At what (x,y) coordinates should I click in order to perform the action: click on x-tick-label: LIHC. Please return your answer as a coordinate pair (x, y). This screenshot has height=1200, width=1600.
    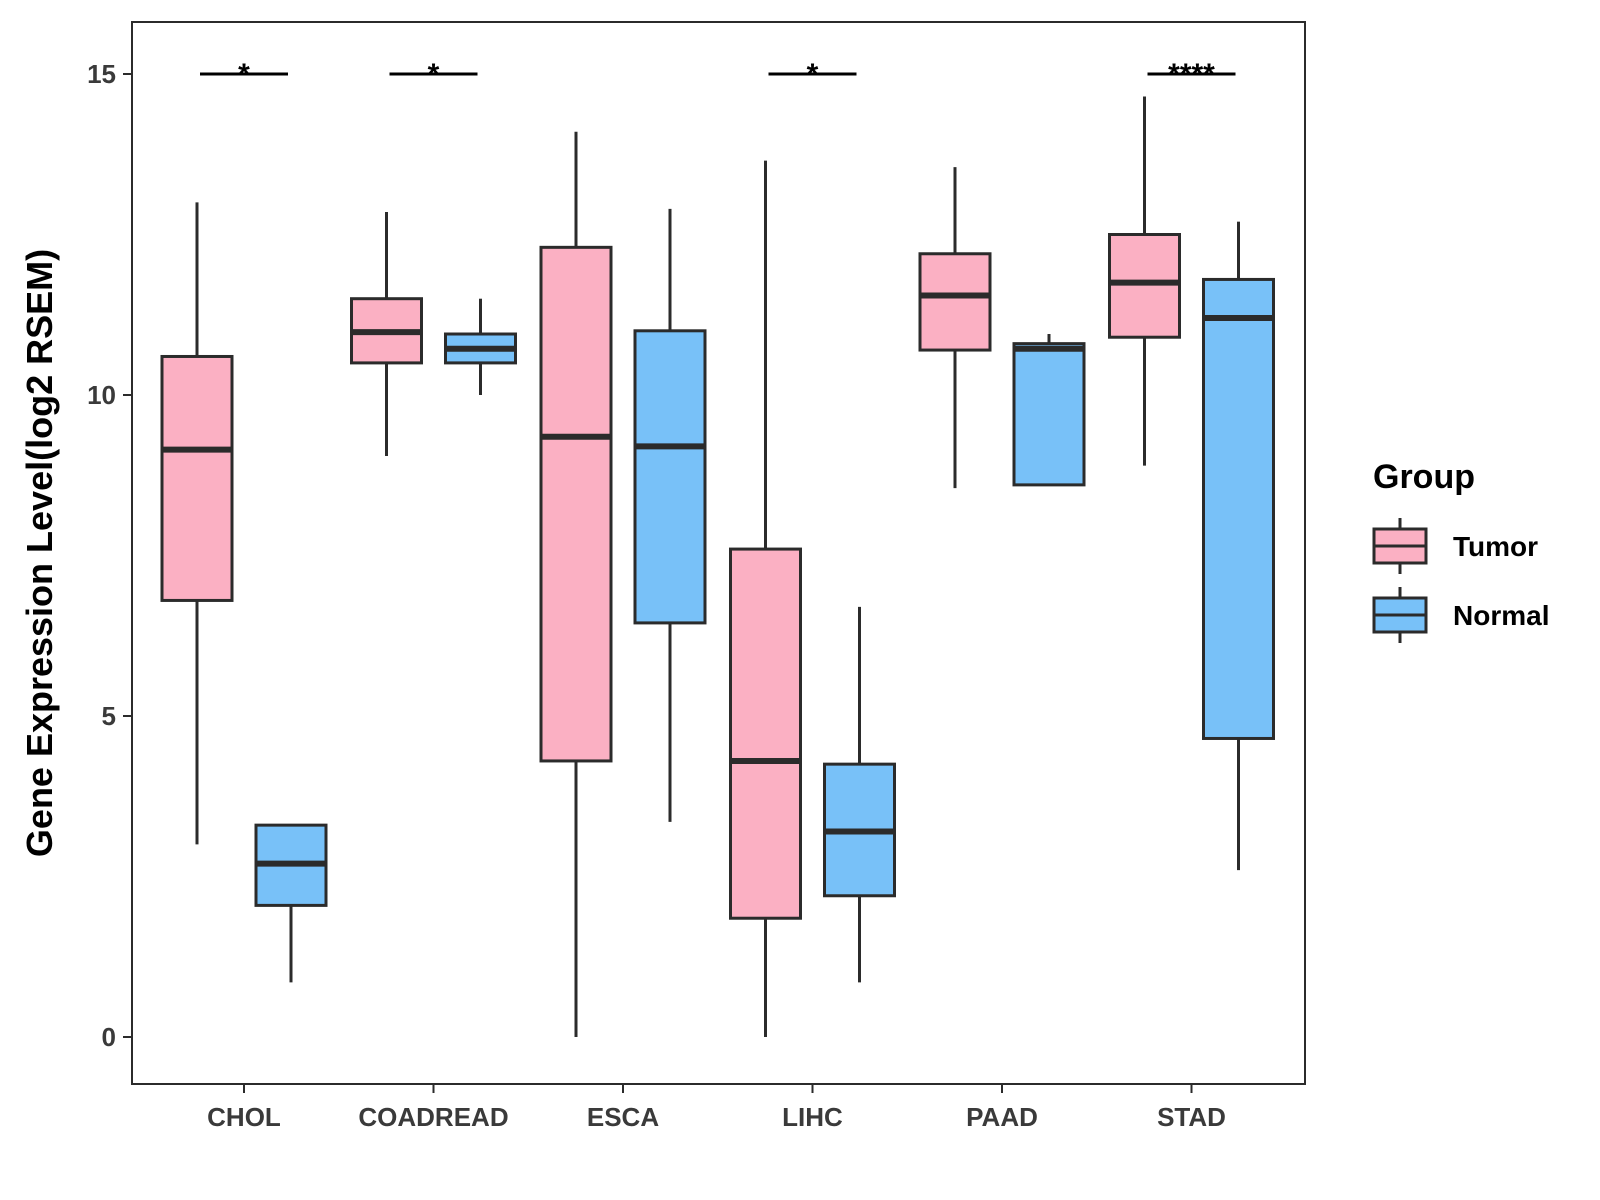
    Looking at the image, I should click on (812, 1117).